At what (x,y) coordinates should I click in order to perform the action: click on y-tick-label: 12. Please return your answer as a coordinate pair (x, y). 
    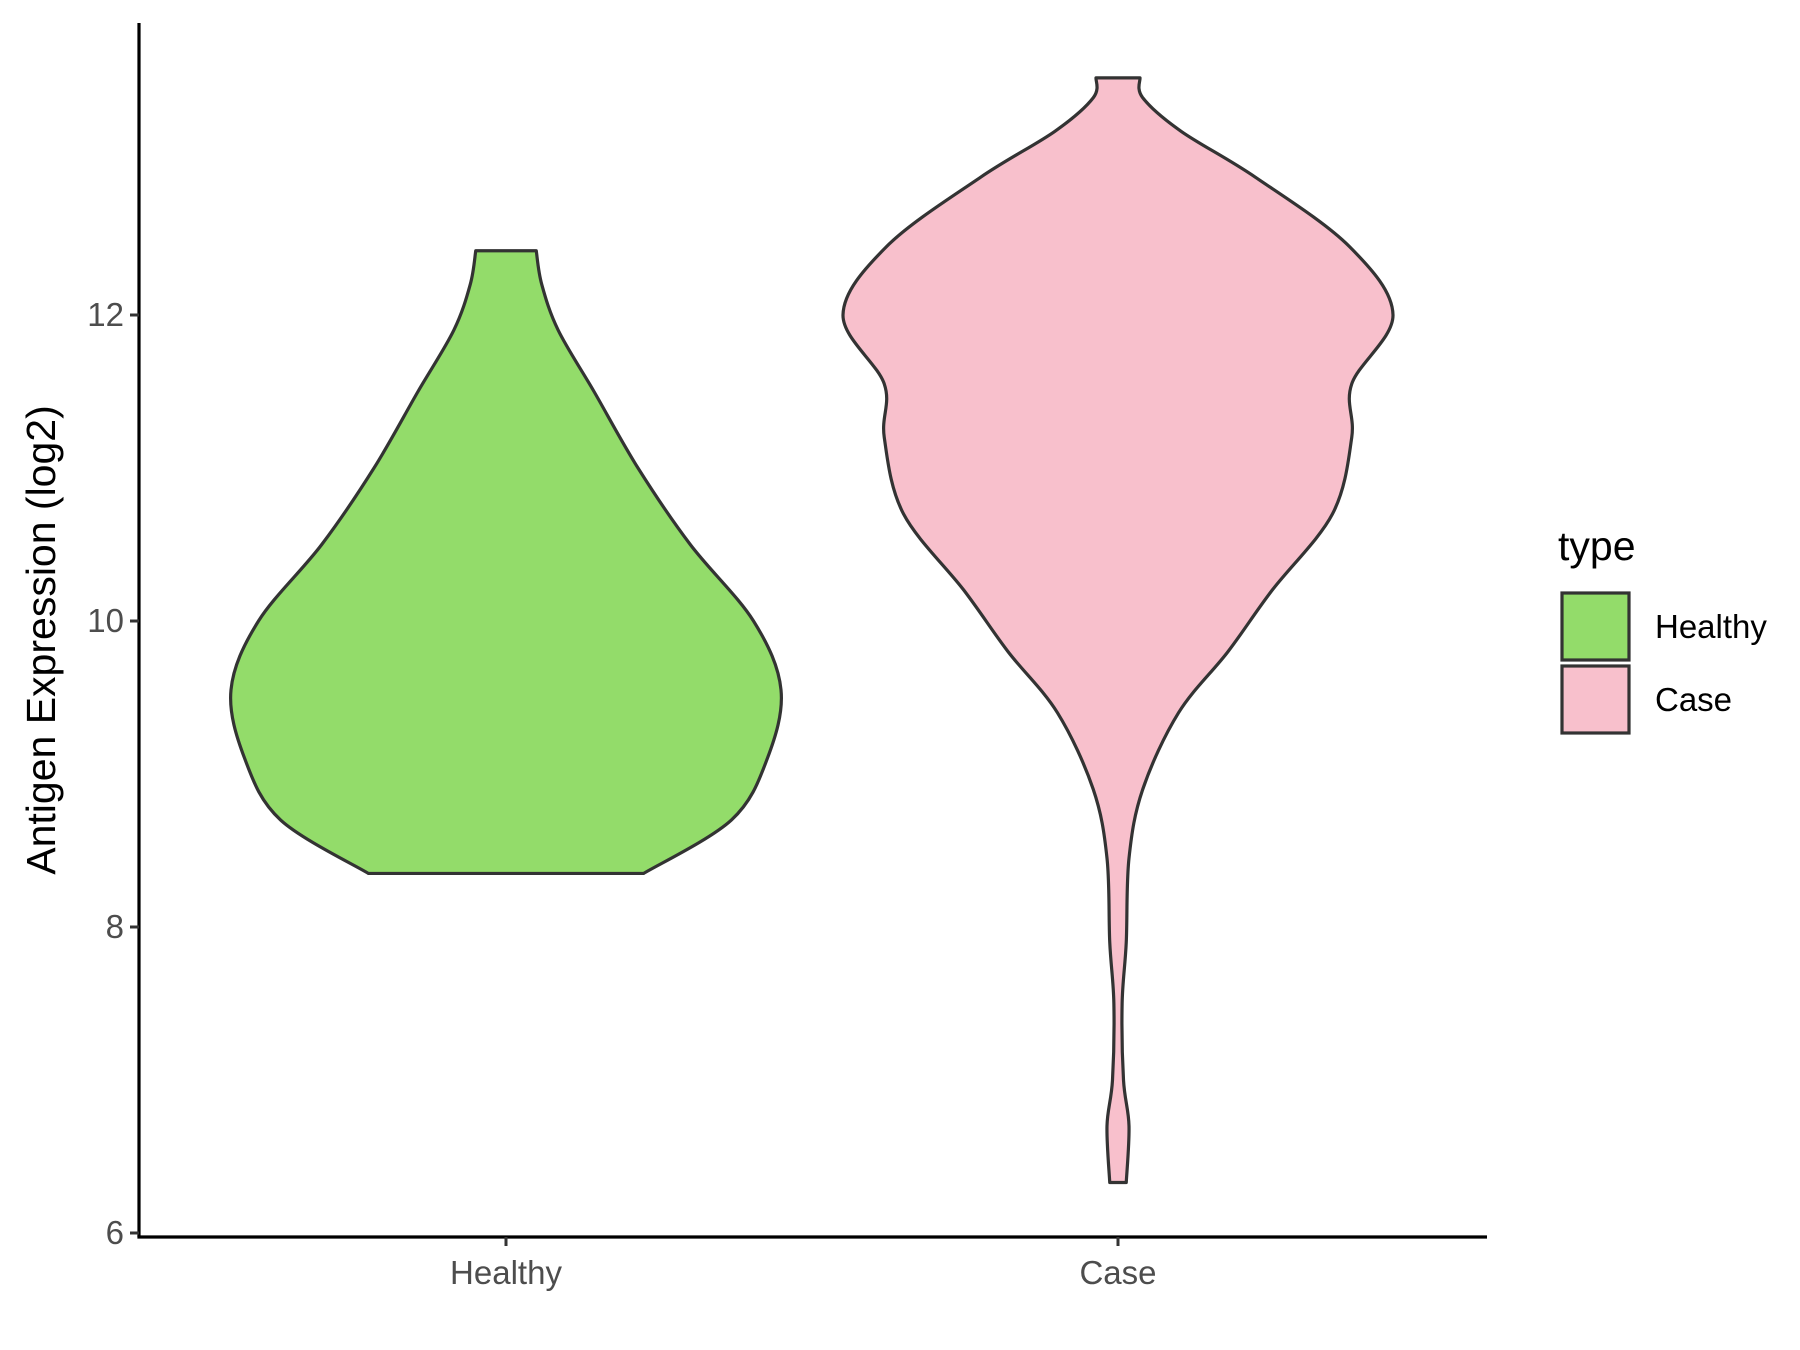
    Looking at the image, I should click on (105, 314).